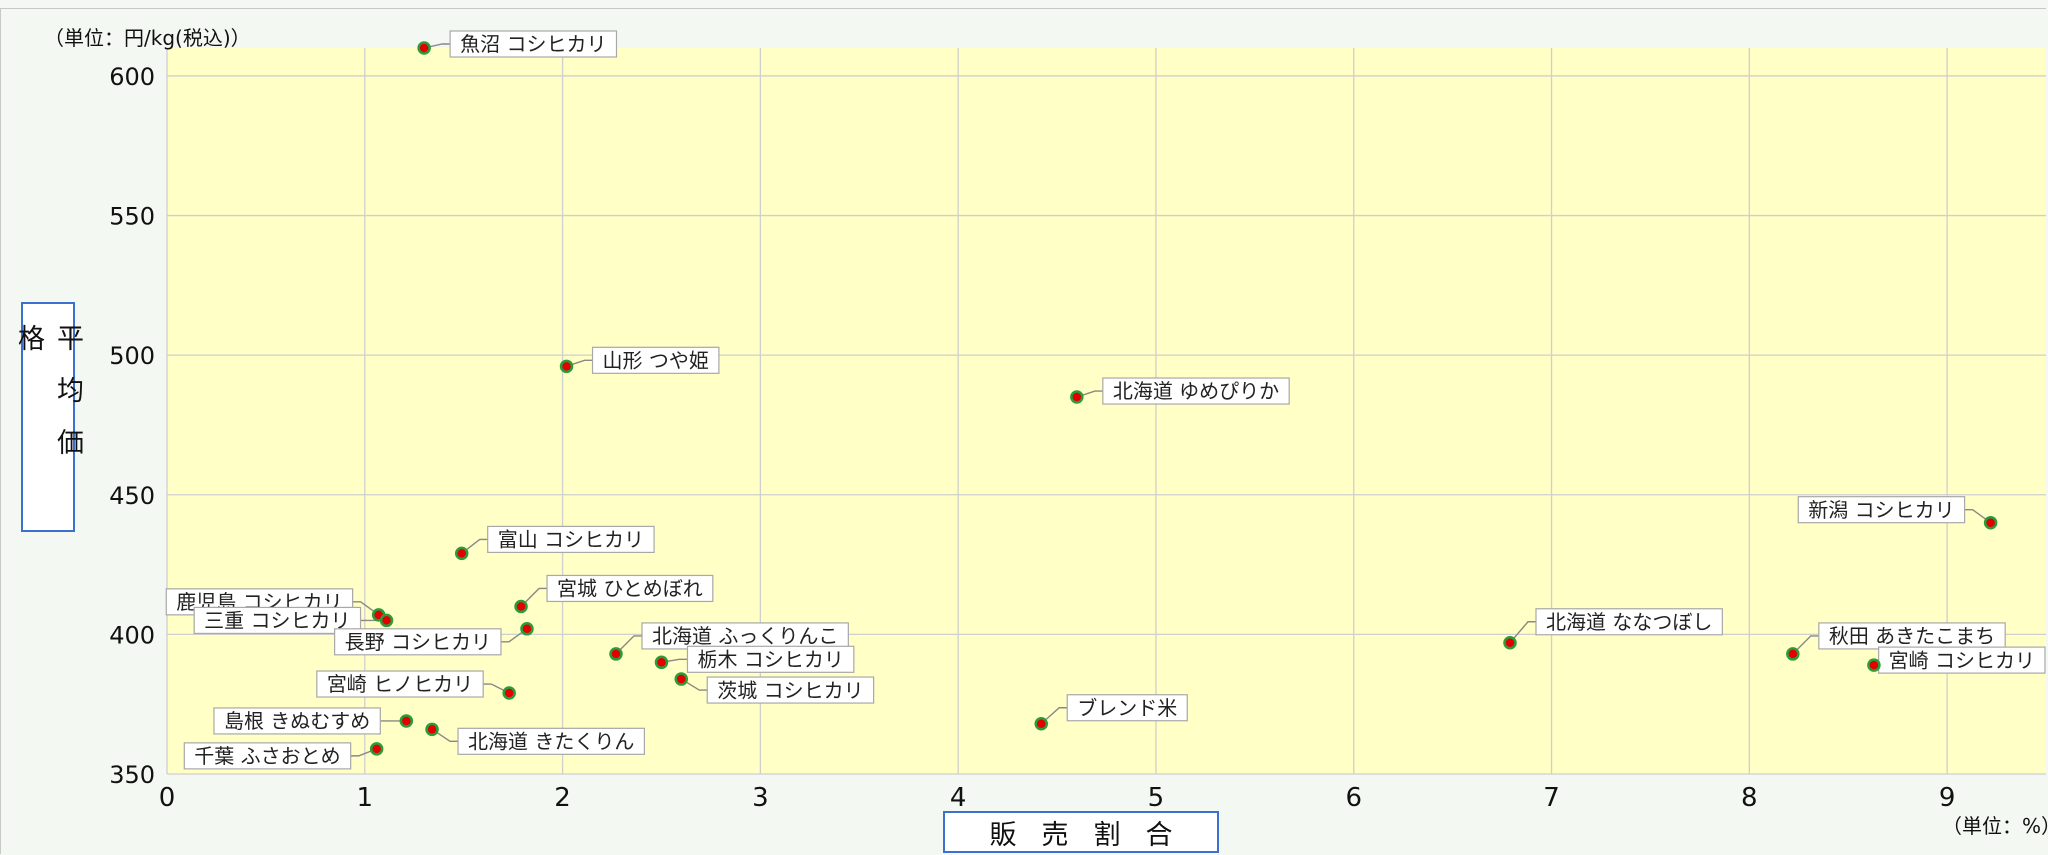  What do you see at coordinates (132, 77) in the screenshot?
I see `y-tick-label: 600` at bounding box center [132, 77].